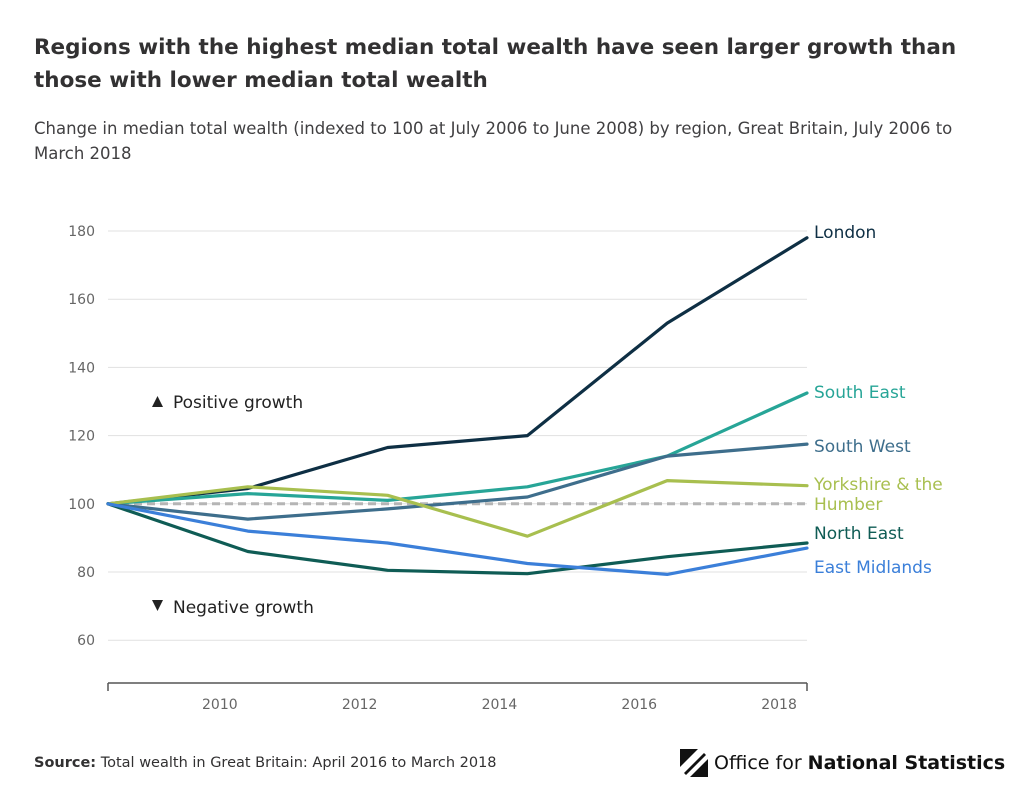  What do you see at coordinates (220, 705) in the screenshot?
I see `x-tick-label: 2010` at bounding box center [220, 705].